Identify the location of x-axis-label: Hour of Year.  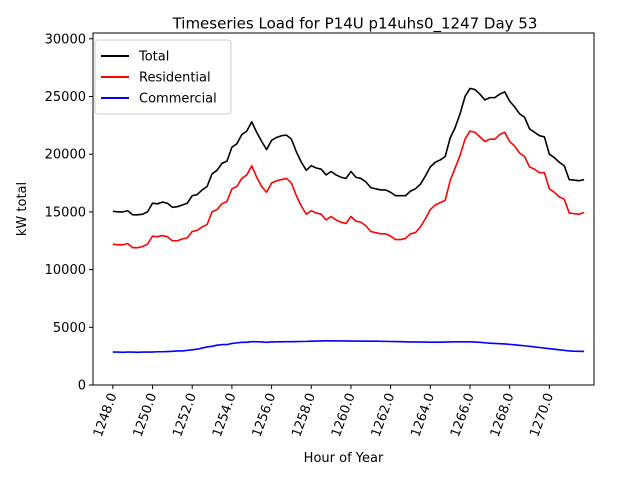
(344, 458).